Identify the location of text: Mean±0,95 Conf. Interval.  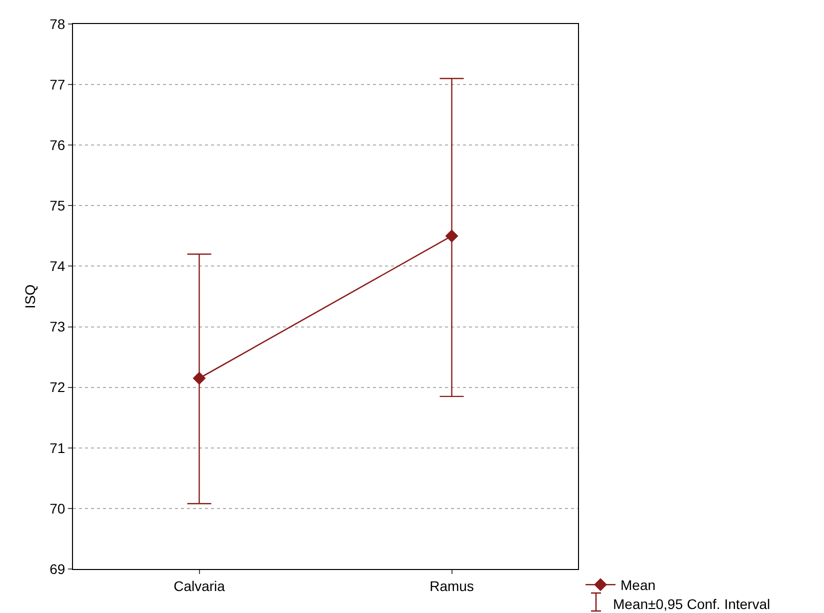
(691, 604).